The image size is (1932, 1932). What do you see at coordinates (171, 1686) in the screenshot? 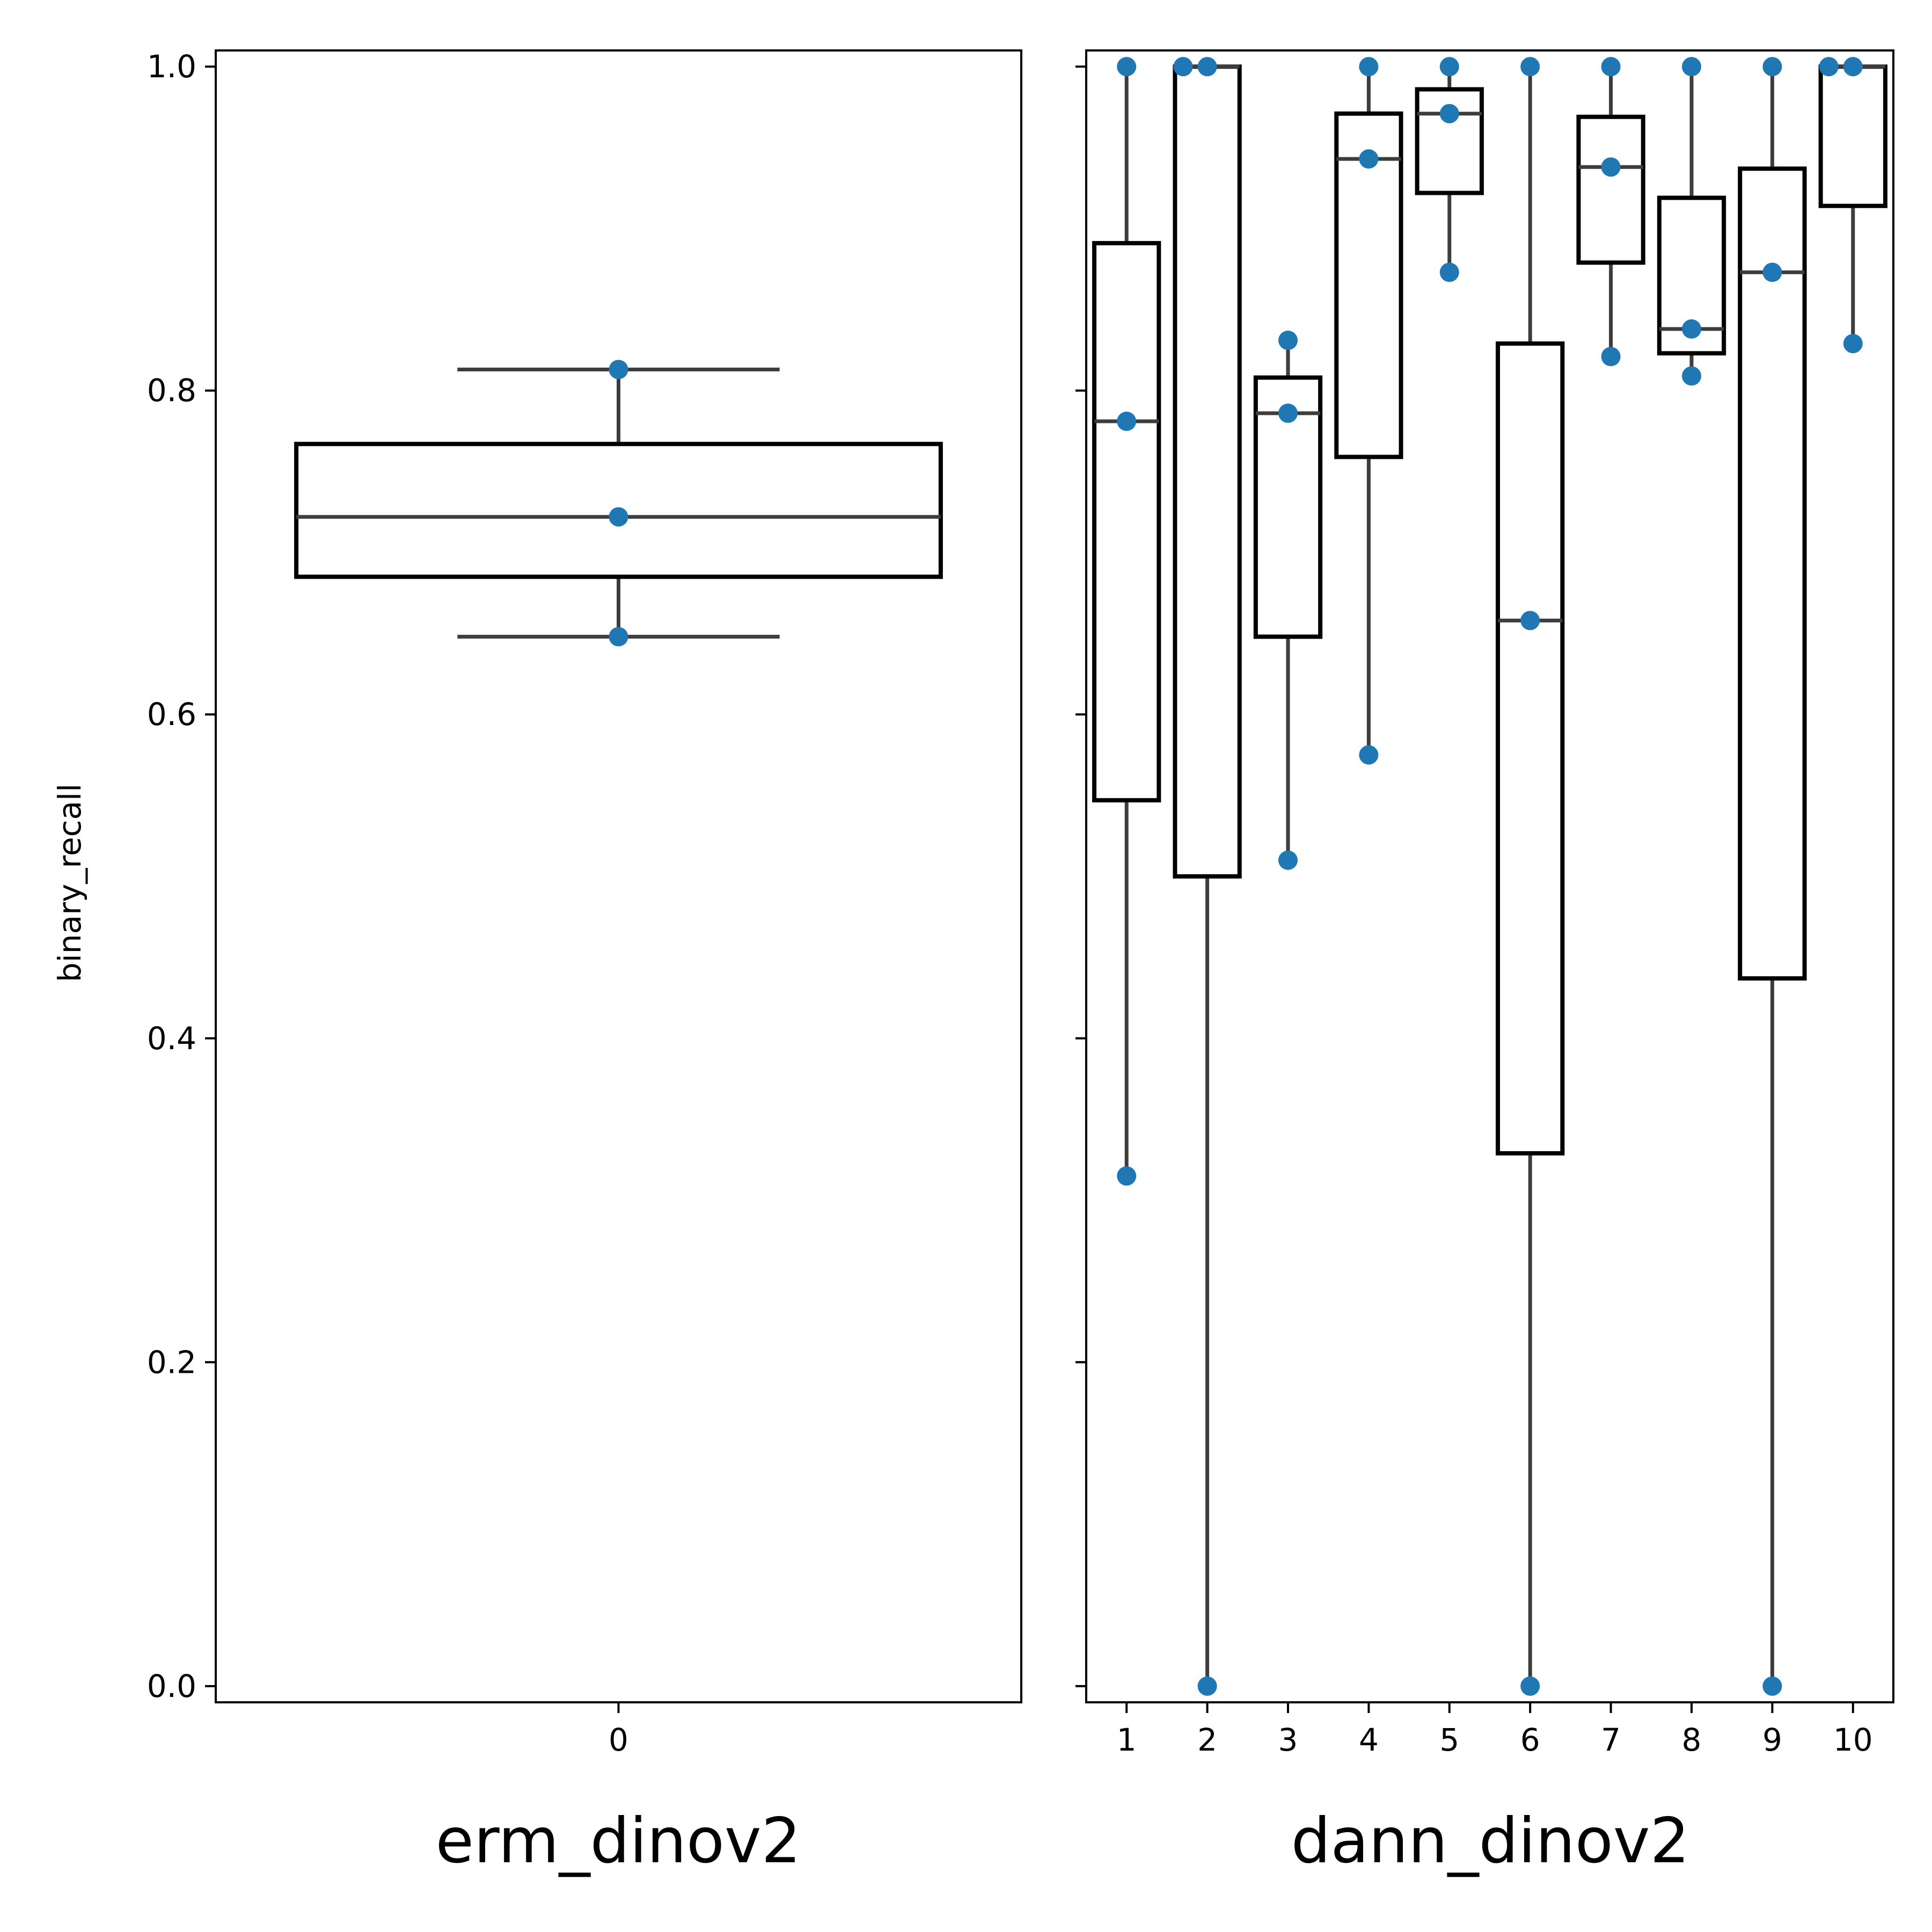
I see `y-tick-label: 0.0` at bounding box center [171, 1686].